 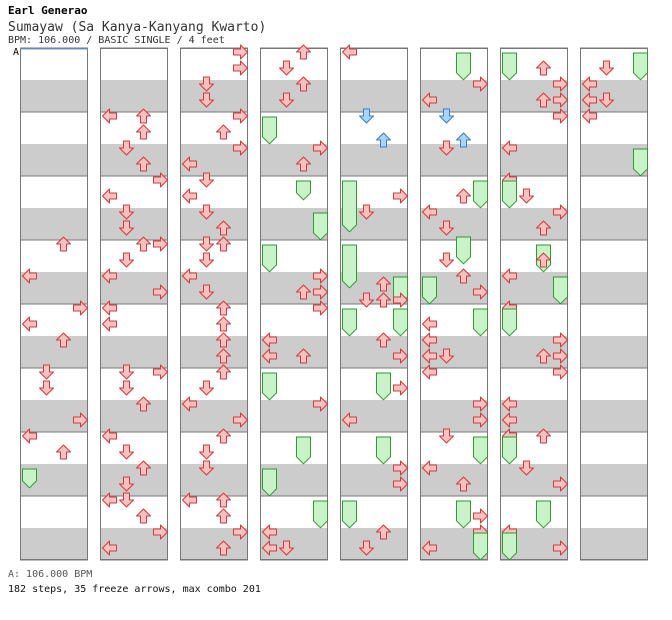 I want to click on artist-name: Earl Generao, so click(x=48, y=10).